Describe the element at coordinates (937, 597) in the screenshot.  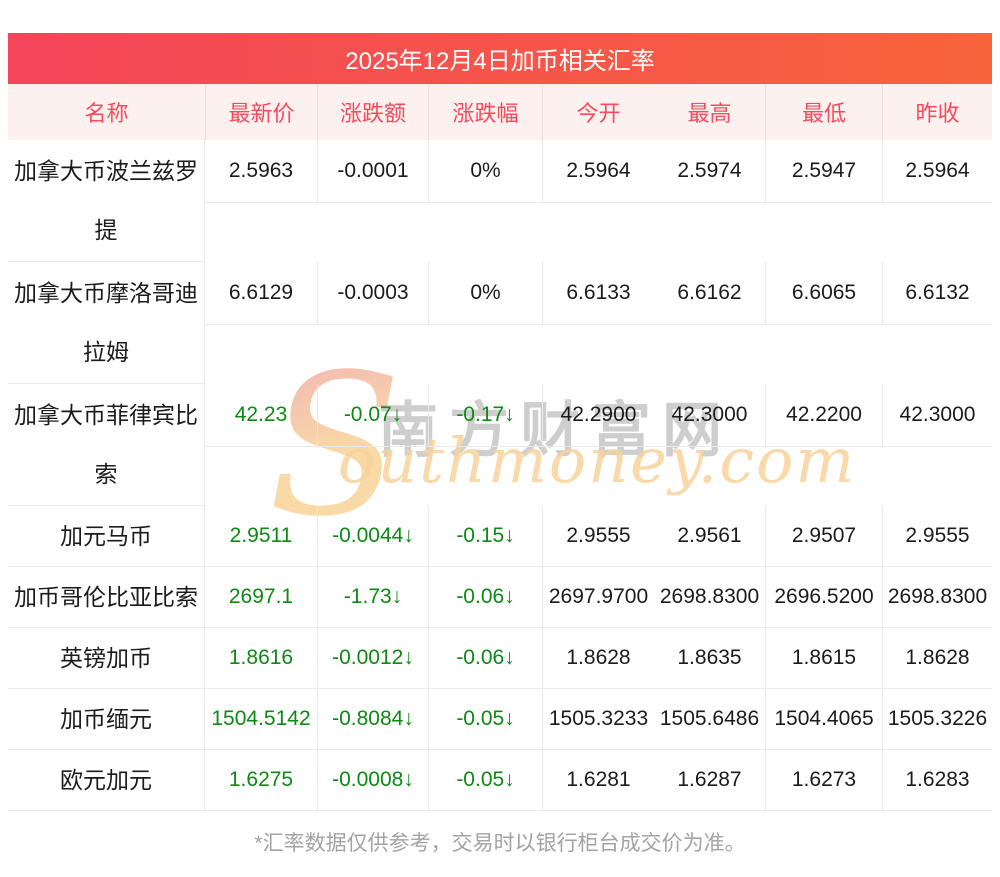
I see `cell-prev-close: 2698.8300` at that location.